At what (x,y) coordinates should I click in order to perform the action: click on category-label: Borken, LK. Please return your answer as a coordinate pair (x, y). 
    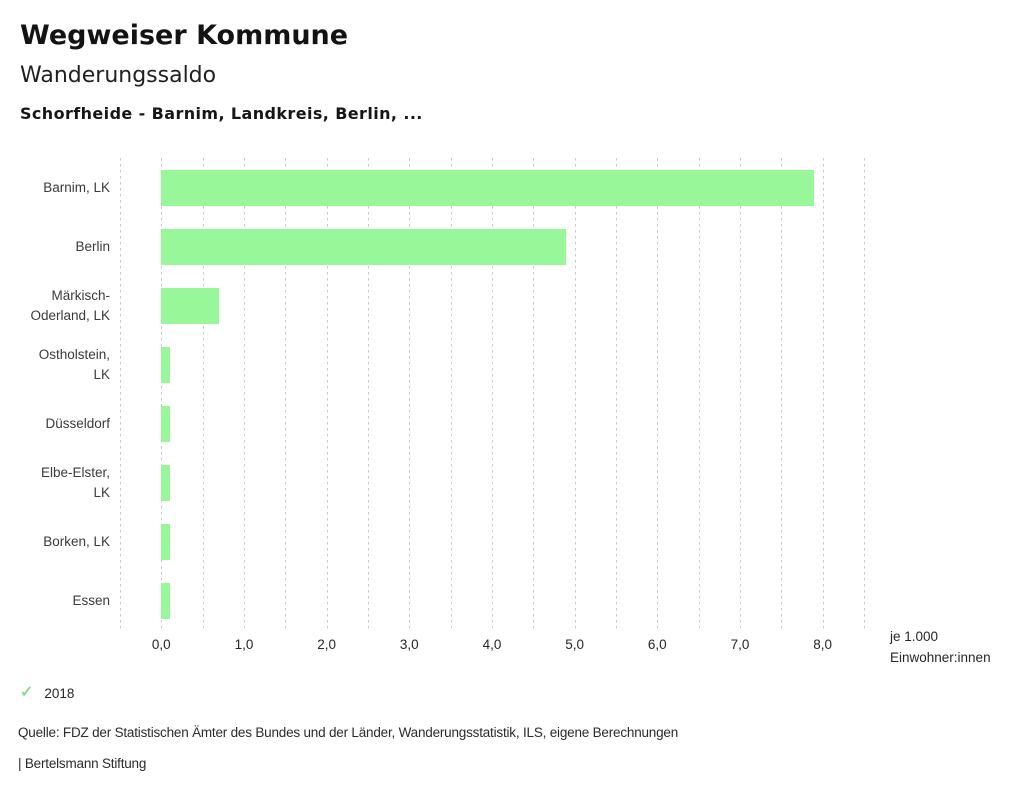
    Looking at the image, I should click on (76, 541).